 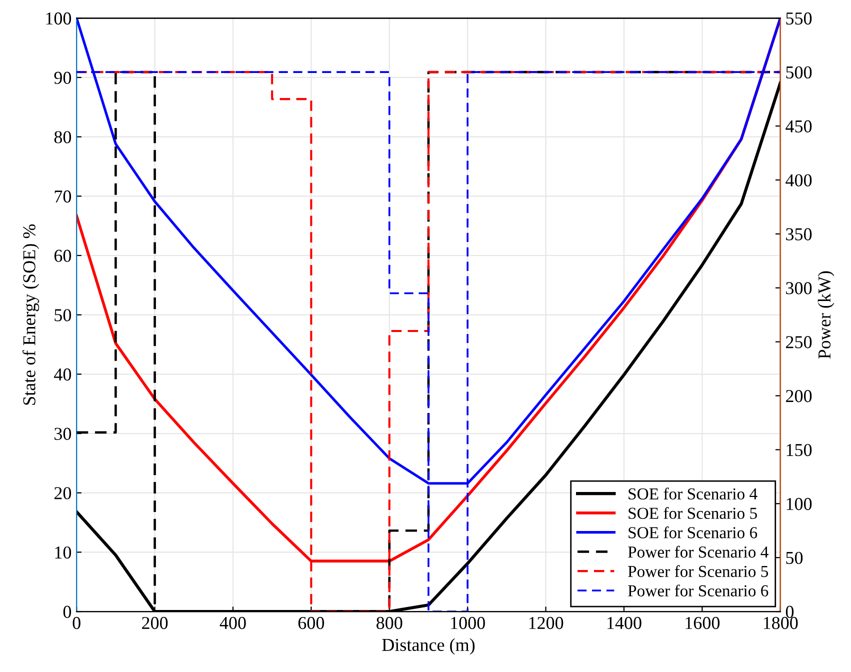 I want to click on x-tick-label: 600, so click(x=311, y=623).